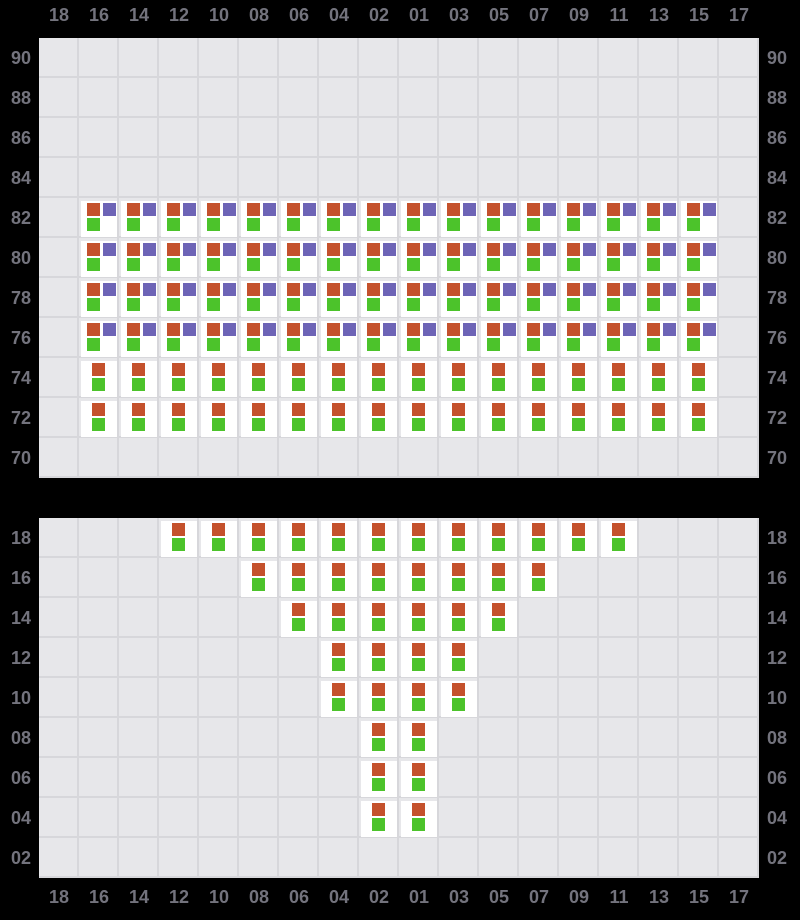 The width and height of the screenshot is (800, 920). What do you see at coordinates (459, 379) in the screenshot?
I see `grid-cell-upper-r74-c03` at bounding box center [459, 379].